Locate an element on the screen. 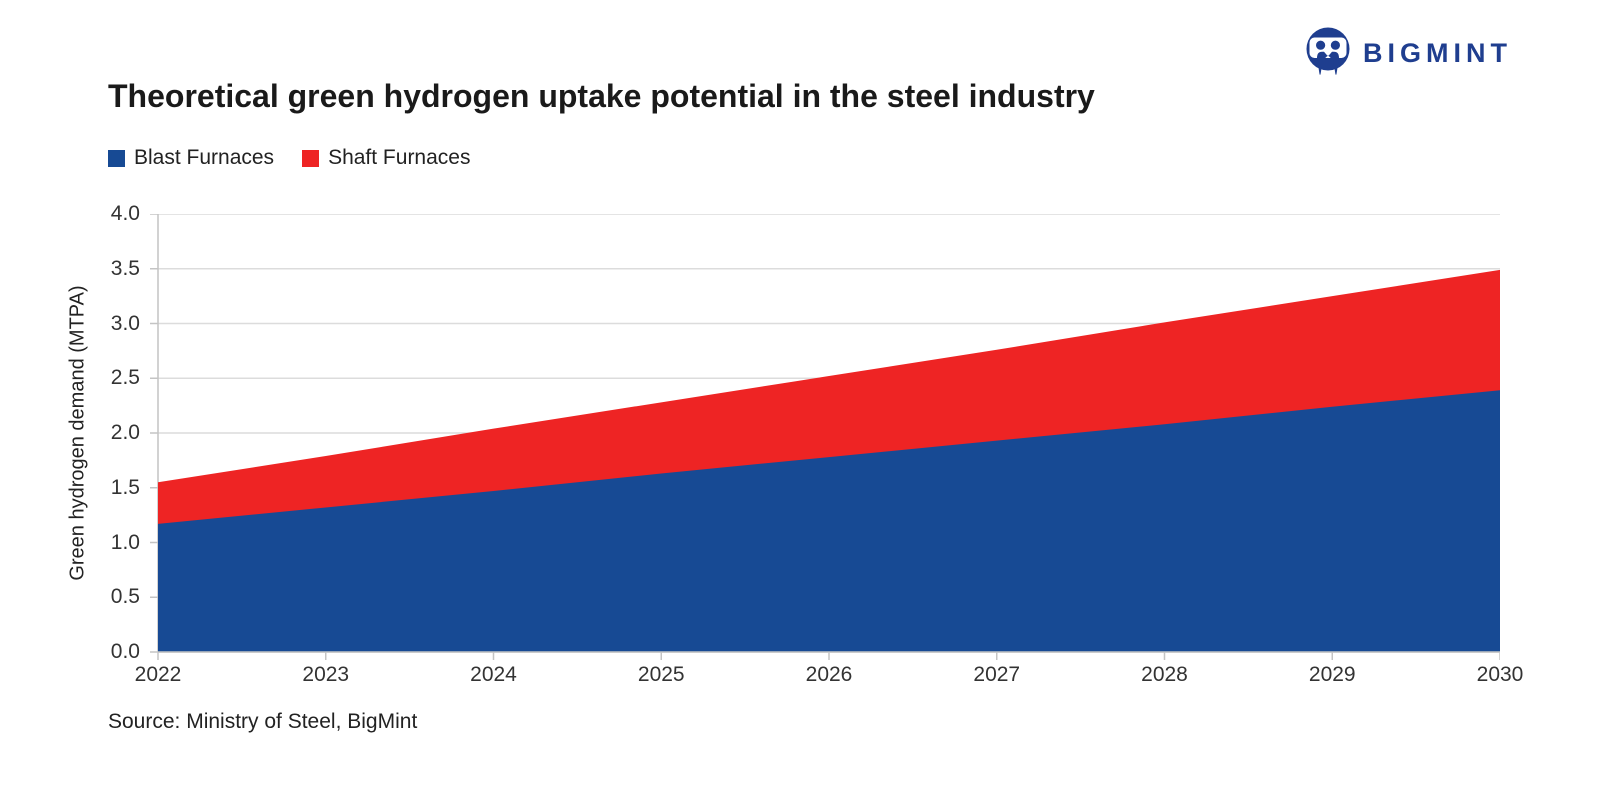 This screenshot has width=1600, height=800. y-tick-label: 3.5 is located at coordinates (125, 268).